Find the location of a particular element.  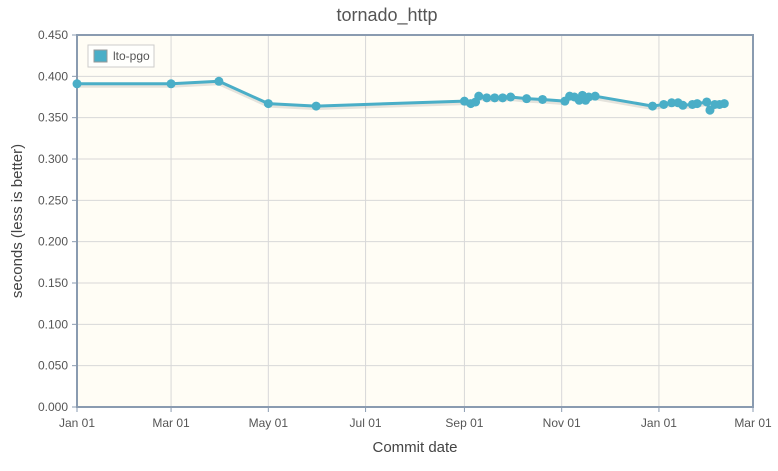

legend-label-lto-pgo: lto-pgo is located at coordinates (131, 56).